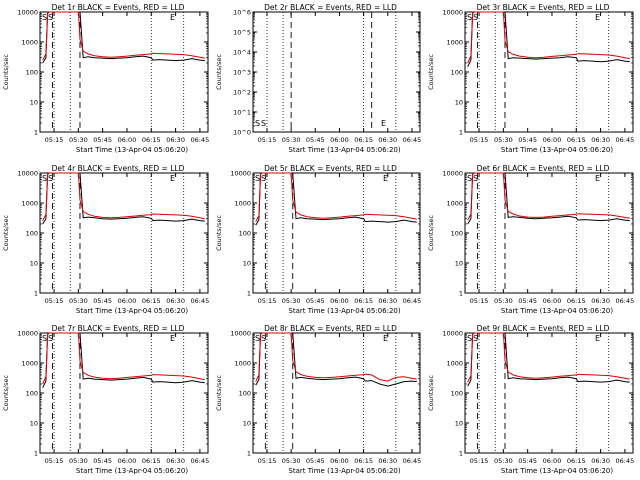 The image size is (640, 480). What do you see at coordinates (543, 7) in the screenshot?
I see `panel-title: Det 3r BLACK = Events, RED = LLD` at bounding box center [543, 7].